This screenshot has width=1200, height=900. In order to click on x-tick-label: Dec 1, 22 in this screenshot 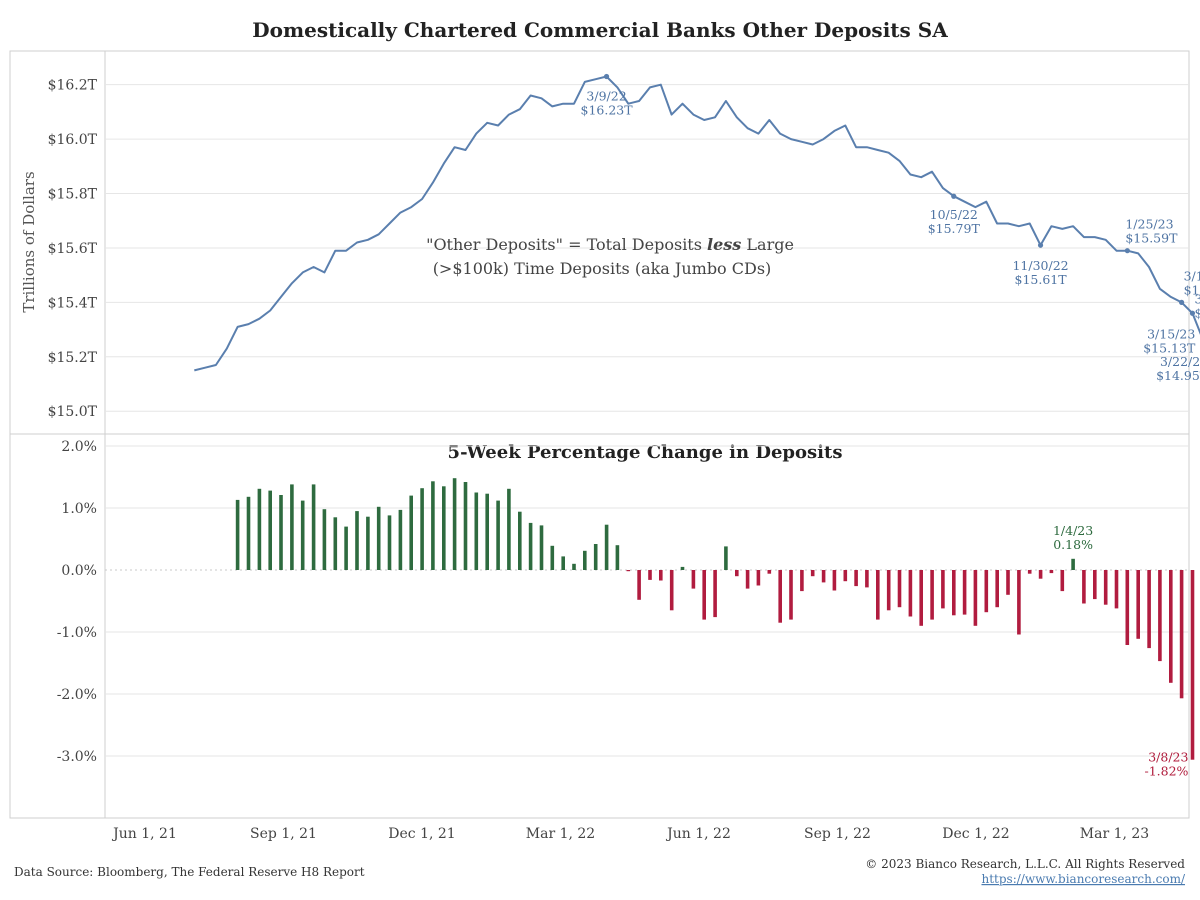, I will do `click(975, 834)`.